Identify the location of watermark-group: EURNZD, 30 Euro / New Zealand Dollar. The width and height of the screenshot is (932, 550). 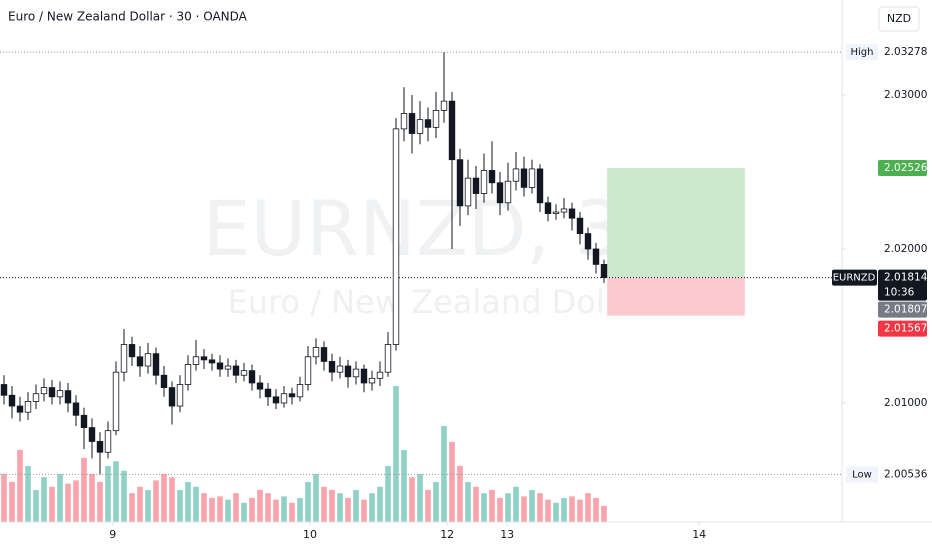
(437, 252).